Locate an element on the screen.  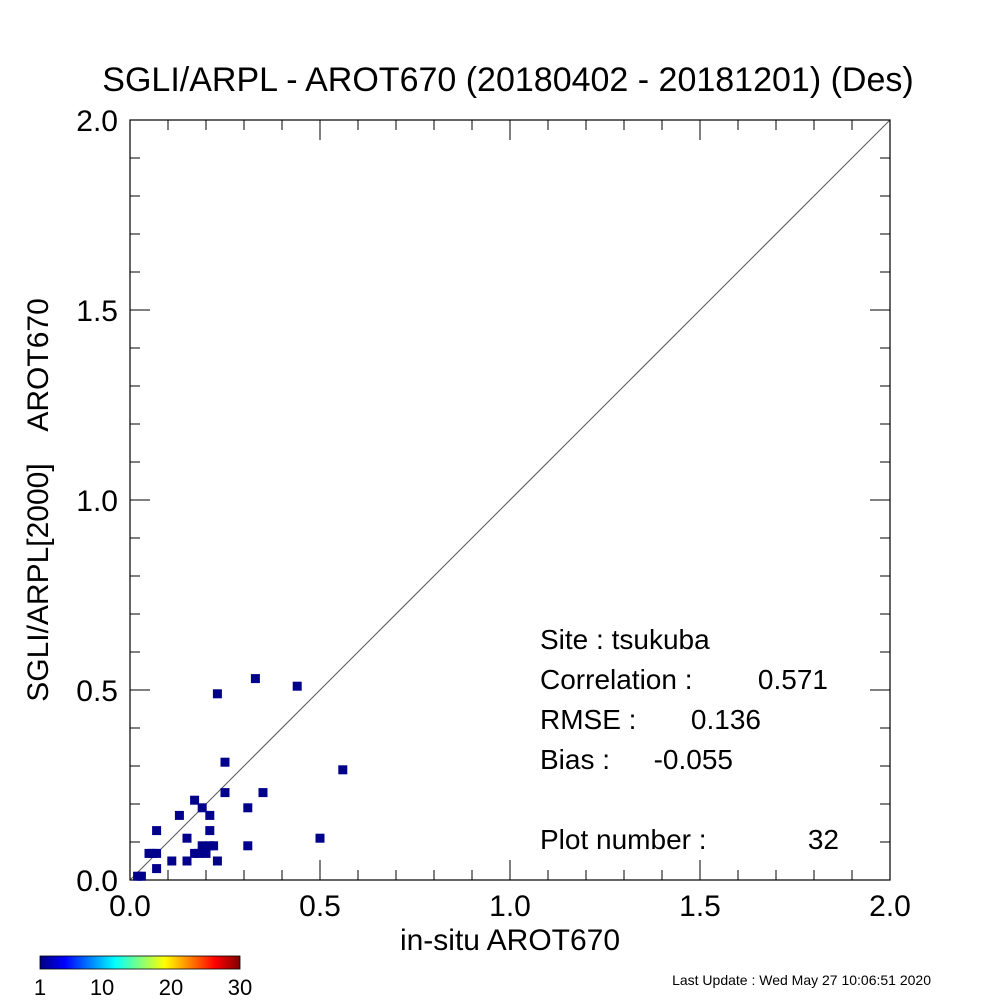
correlation-value: 0.571 is located at coordinates (793, 679).